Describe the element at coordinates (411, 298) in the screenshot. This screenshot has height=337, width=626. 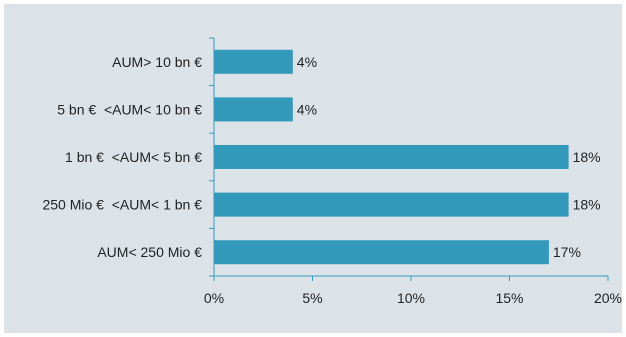
I see `x-tick-label: 10%` at that location.